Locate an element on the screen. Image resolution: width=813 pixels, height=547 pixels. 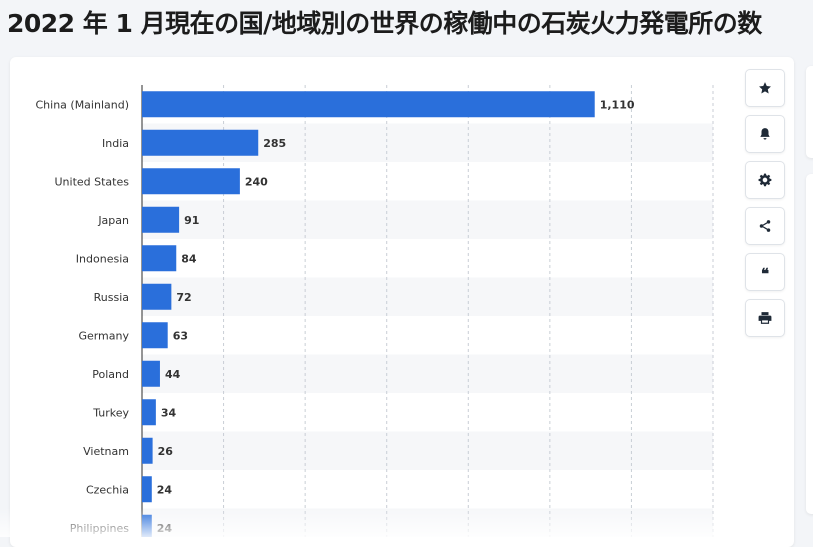
category-label: Turkey is located at coordinates (110, 412).